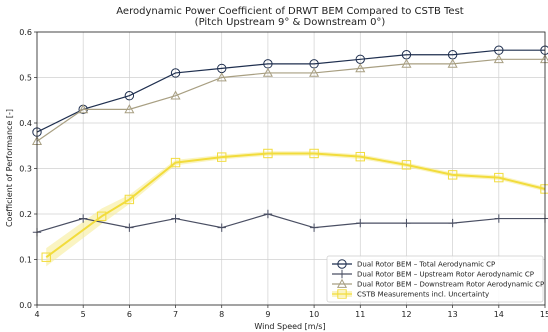  I want to click on chart-subtitle: (Pitch Upstream 9° & Downstream 0°), so click(290, 22).